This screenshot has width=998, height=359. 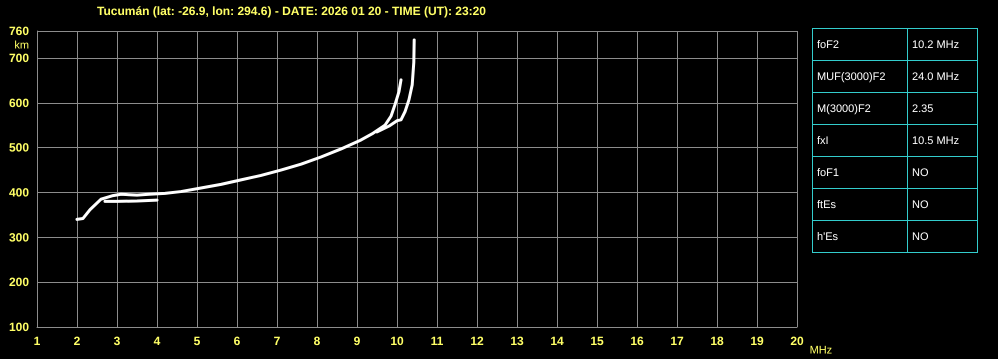 What do you see at coordinates (19, 192) in the screenshot?
I see `y-tick-label: 400` at bounding box center [19, 192].